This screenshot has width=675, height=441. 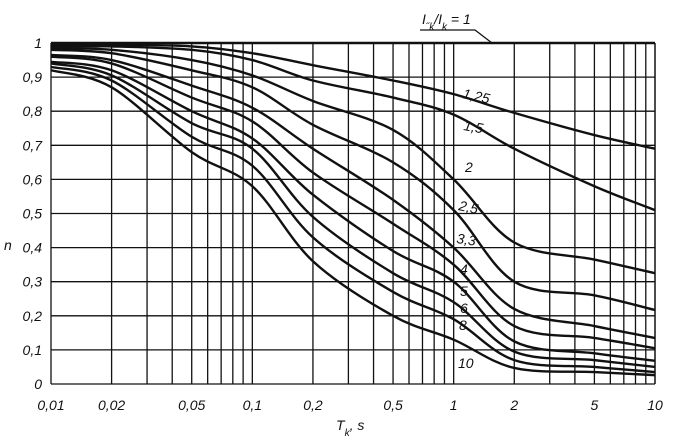 I want to click on curve-label: 5, so click(x=464, y=291).